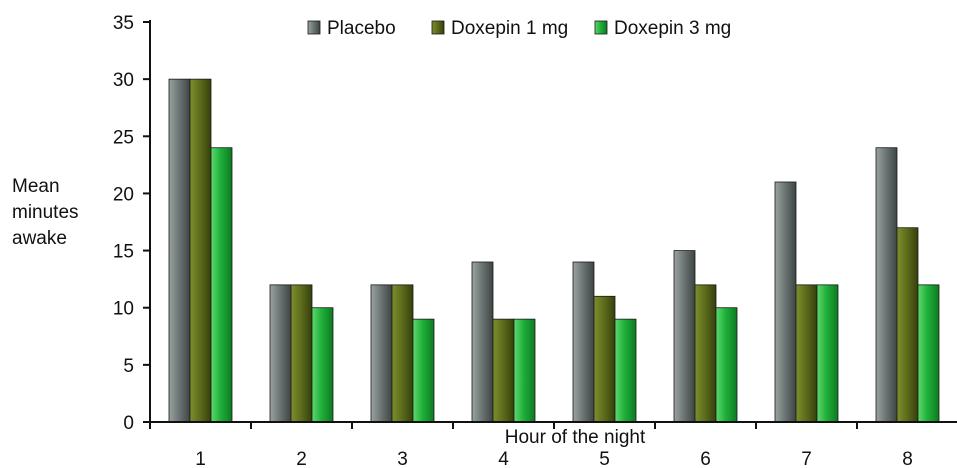 Image resolution: width=957 pixels, height=468 pixels. Describe the element at coordinates (806, 458) in the screenshot. I see `x-tick-label: 7` at that location.